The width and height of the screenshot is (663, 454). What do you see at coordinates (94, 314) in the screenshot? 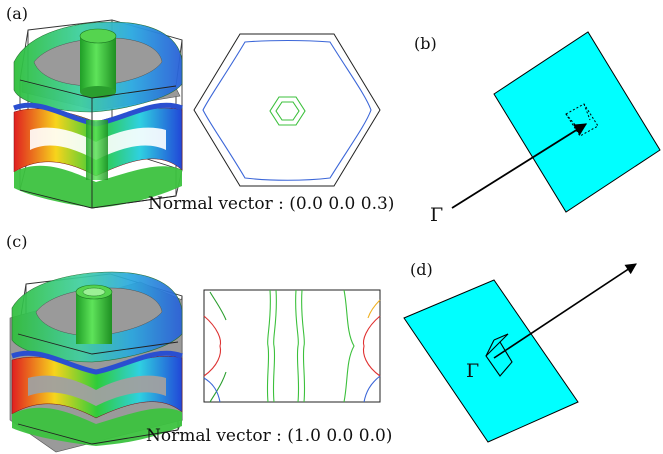
I see `central-cylinder-c` at bounding box center [94, 314].